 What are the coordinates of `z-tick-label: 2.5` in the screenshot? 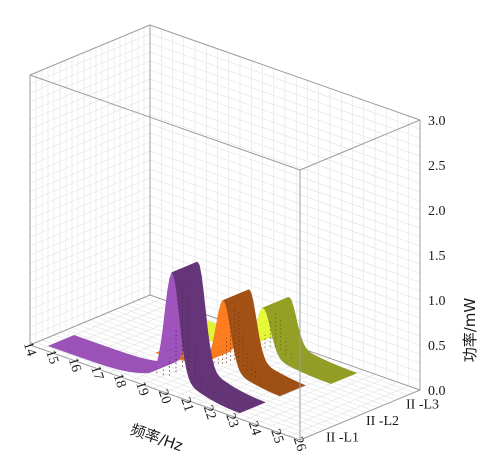 It's located at (437, 166).